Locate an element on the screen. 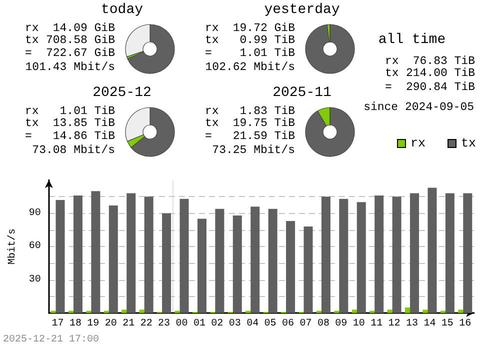  x-tick-label: 01 is located at coordinates (199, 324).